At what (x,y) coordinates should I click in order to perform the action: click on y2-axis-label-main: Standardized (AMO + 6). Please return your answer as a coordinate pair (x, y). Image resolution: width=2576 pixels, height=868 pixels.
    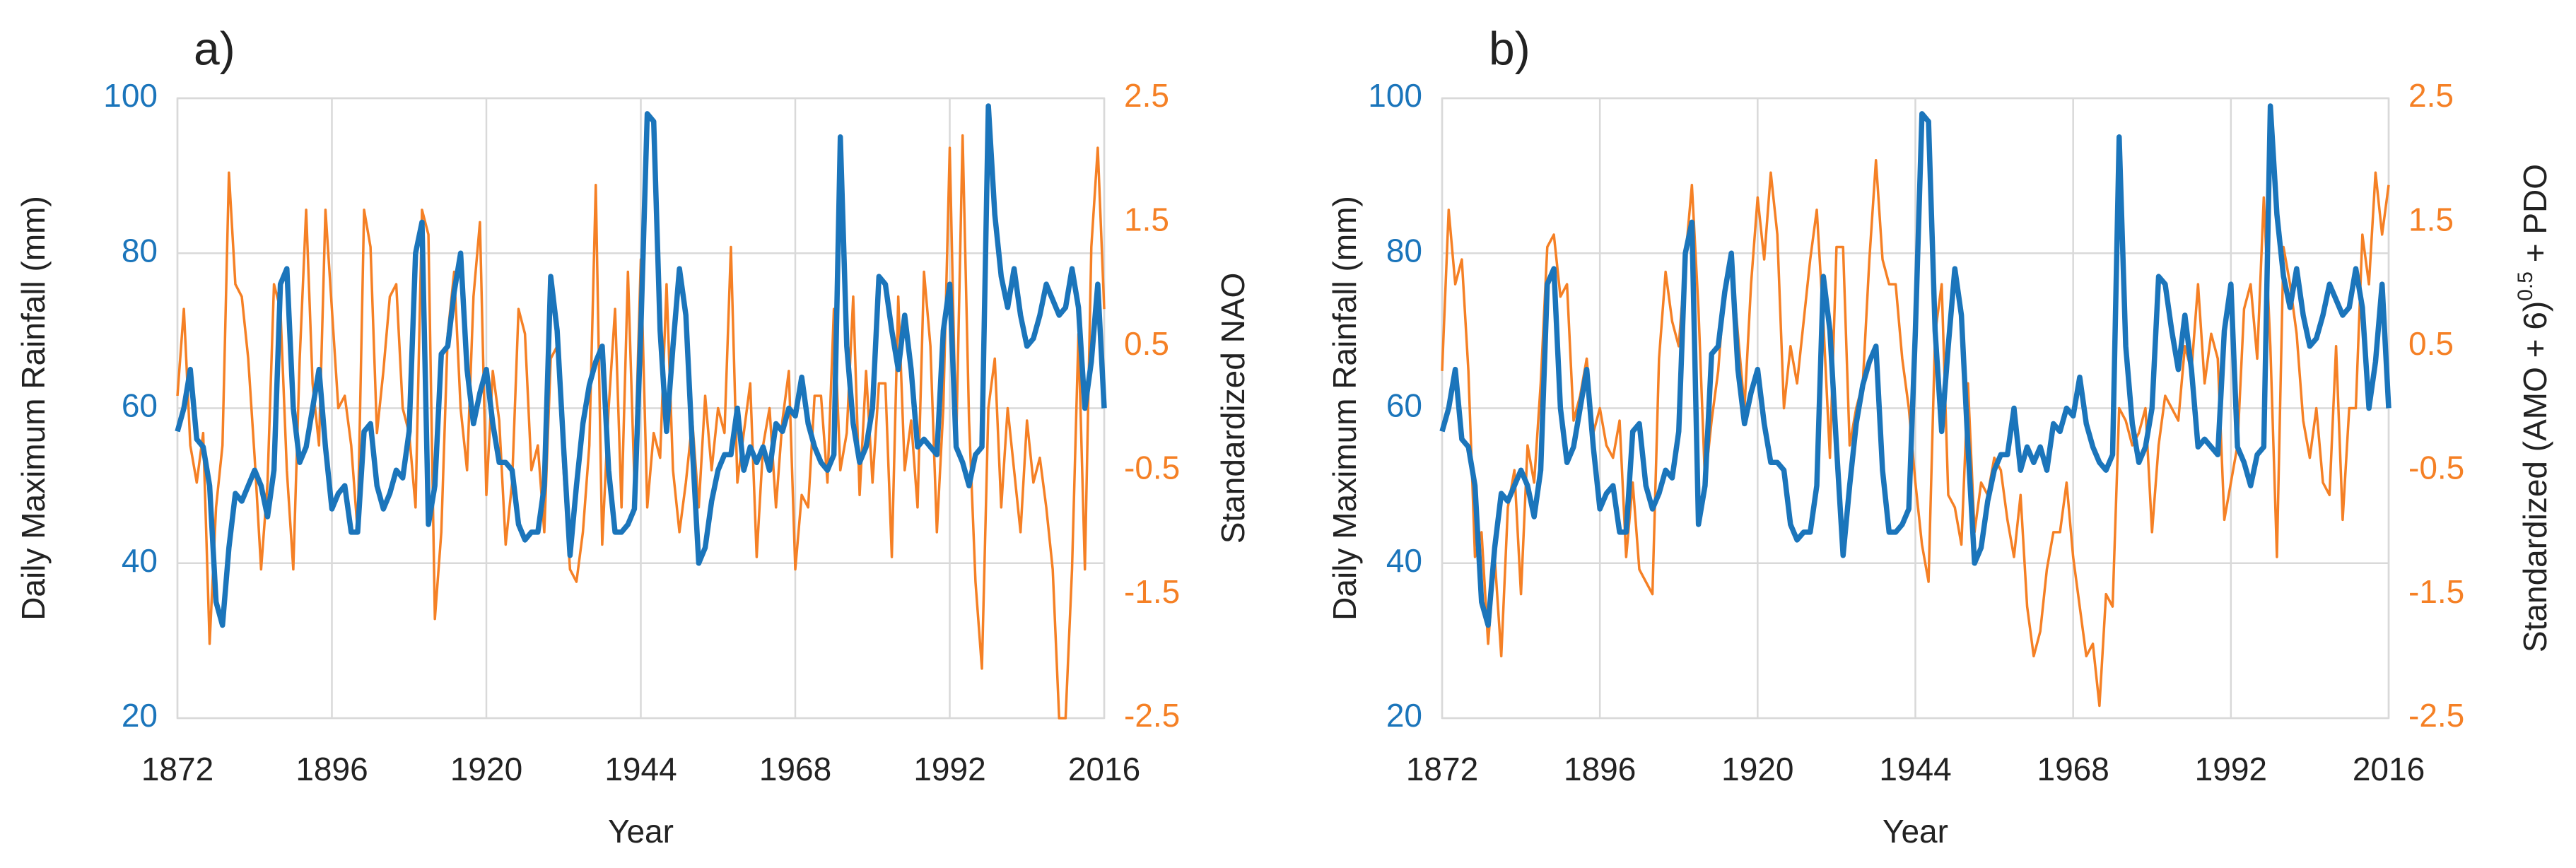
    Looking at the image, I should click on (2535, 476).